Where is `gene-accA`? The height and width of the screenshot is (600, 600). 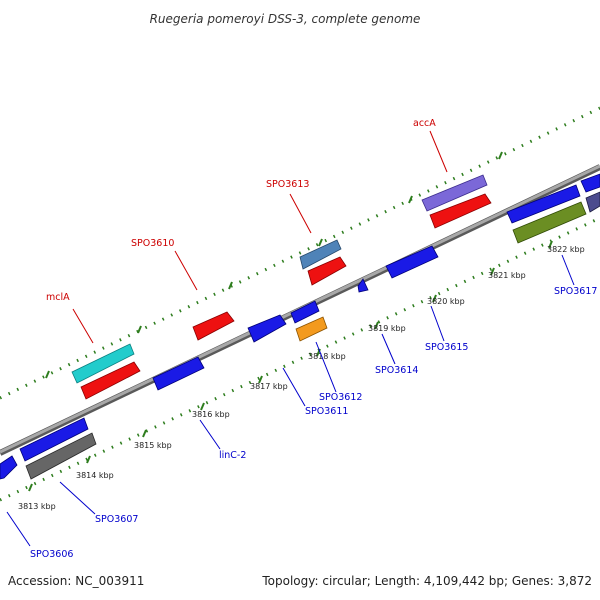
gene-accA is located at coordinates (454, 193).